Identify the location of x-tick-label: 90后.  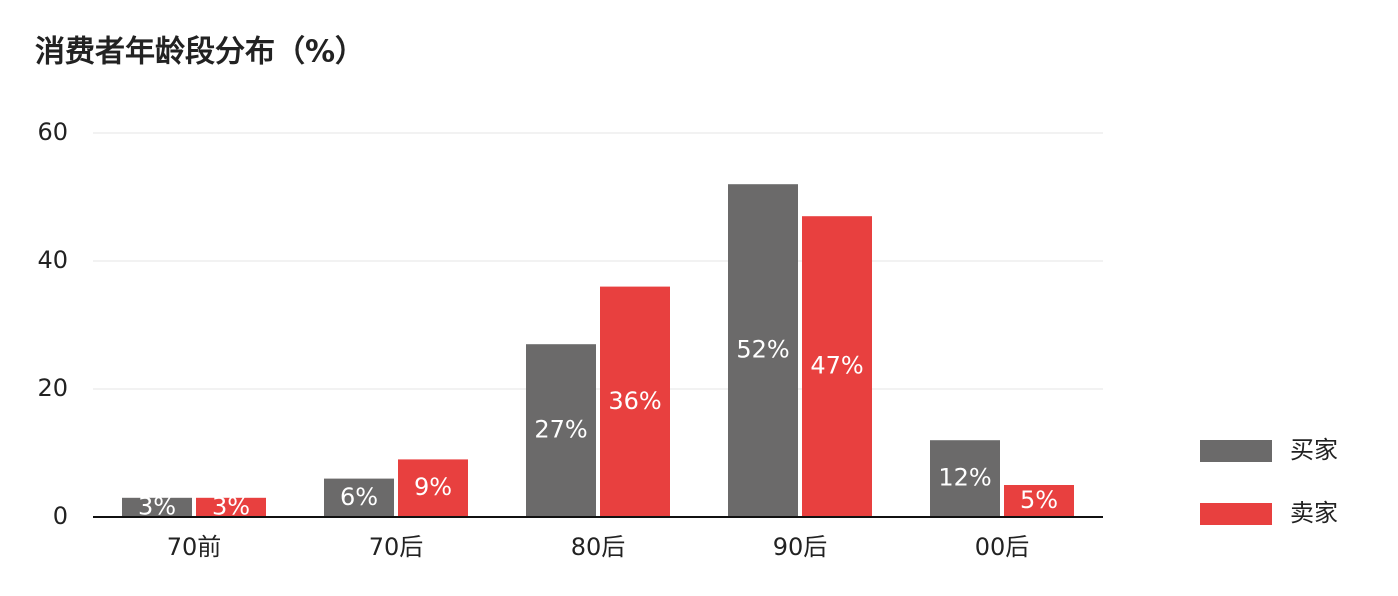
(800, 547).